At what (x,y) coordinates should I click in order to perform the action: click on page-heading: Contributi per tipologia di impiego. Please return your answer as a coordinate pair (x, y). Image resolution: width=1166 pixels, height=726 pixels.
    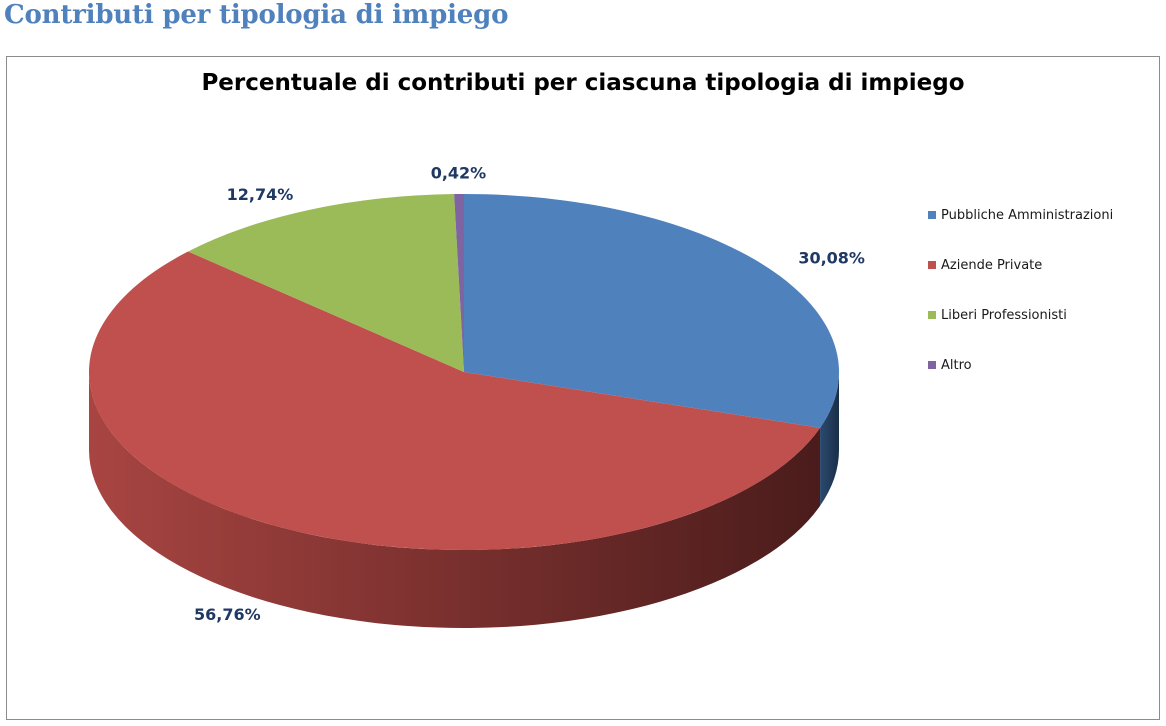
    Looking at the image, I should click on (256, 15).